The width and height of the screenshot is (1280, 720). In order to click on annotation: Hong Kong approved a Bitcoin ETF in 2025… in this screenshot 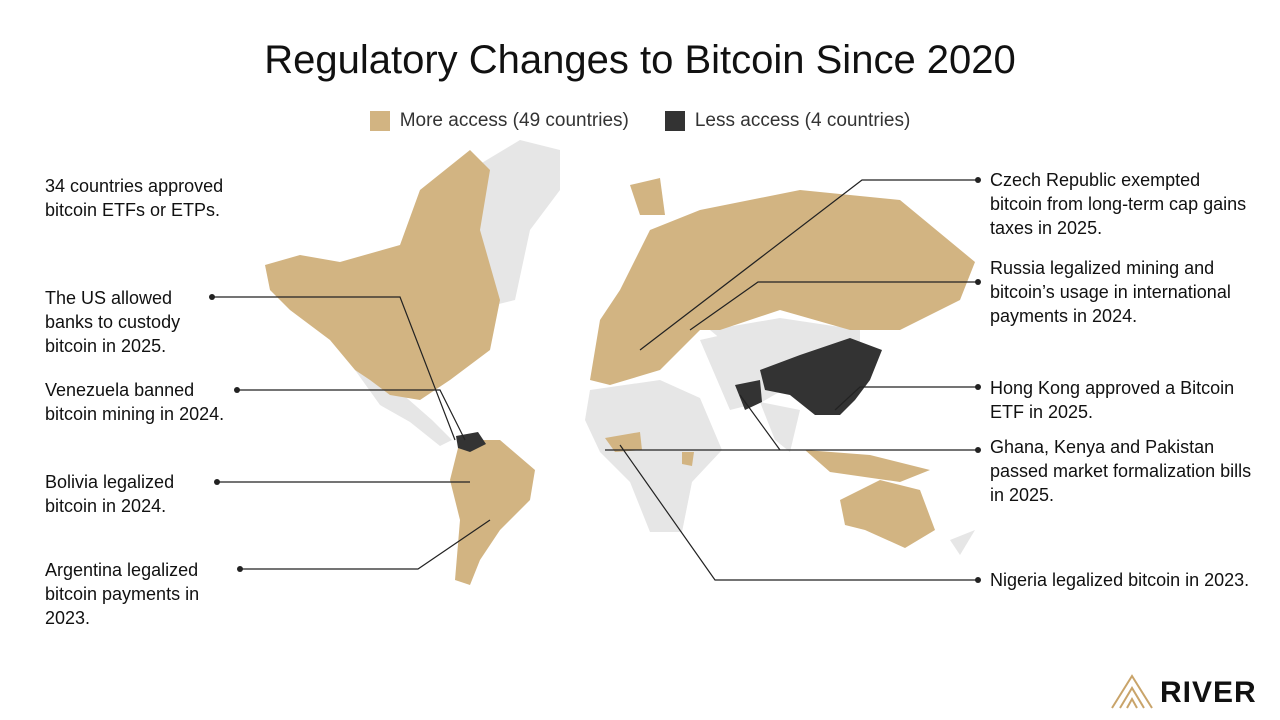, I will do `click(1112, 400)`.